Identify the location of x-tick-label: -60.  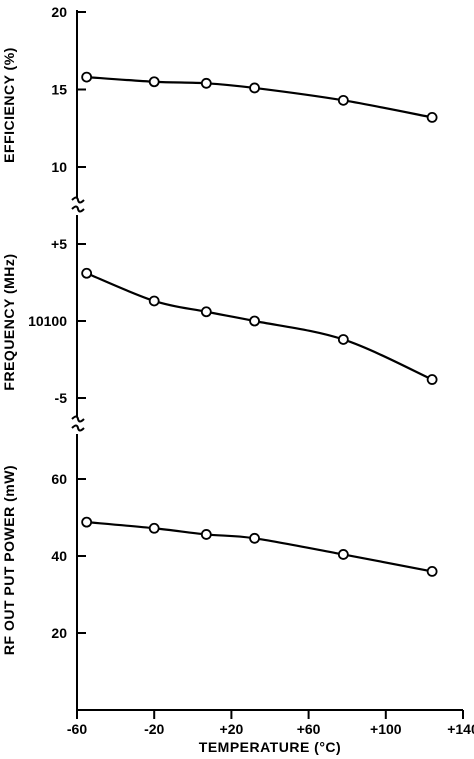
(77, 729).